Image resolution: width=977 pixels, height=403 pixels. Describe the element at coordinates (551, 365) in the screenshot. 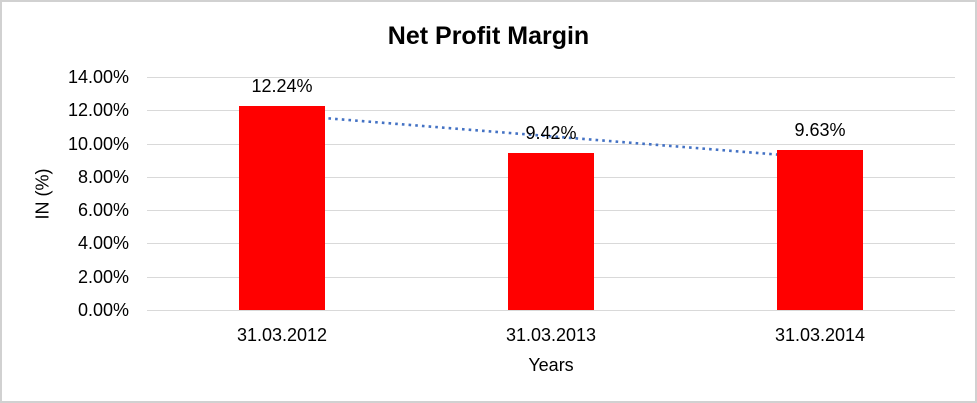

I see `x-axis-title: Years` at that location.